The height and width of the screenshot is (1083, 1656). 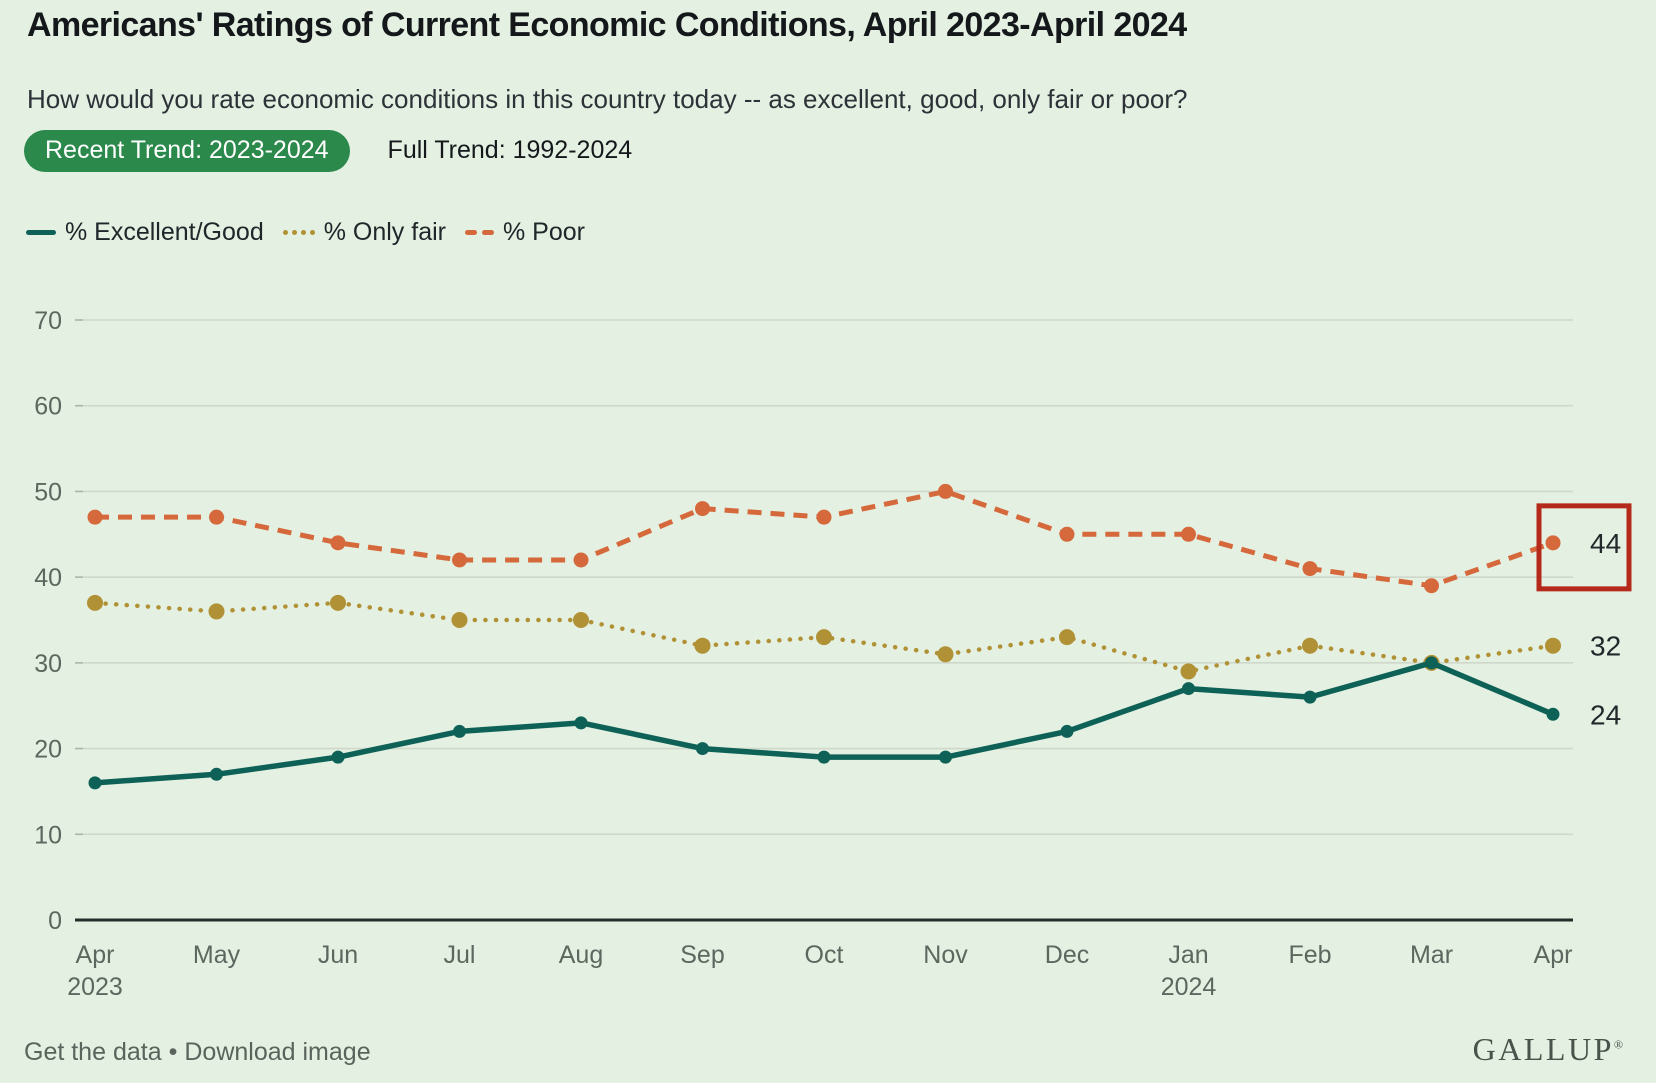 I want to click on y-tick-label: 70, so click(x=48, y=321).